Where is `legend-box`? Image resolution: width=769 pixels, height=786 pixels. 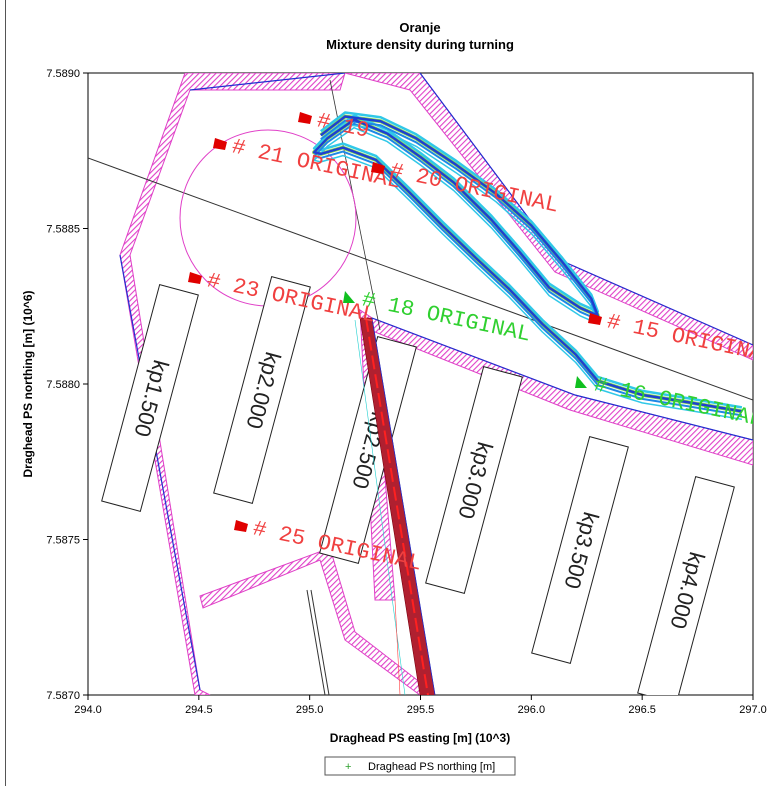 legend-box is located at coordinates (420, 766).